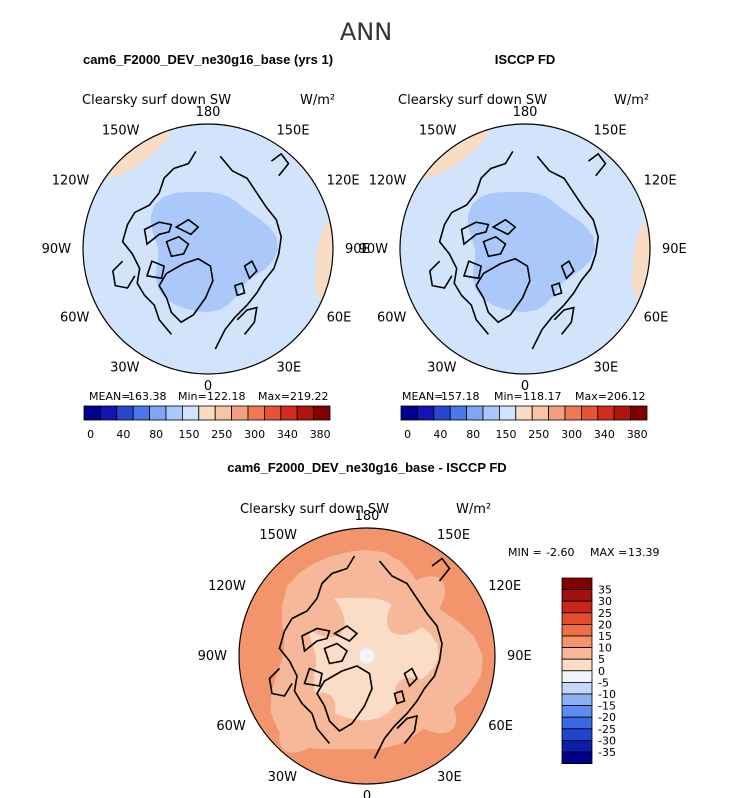  What do you see at coordinates (603, 682) in the screenshot?
I see `colorbar-tick: -5` at bounding box center [603, 682].